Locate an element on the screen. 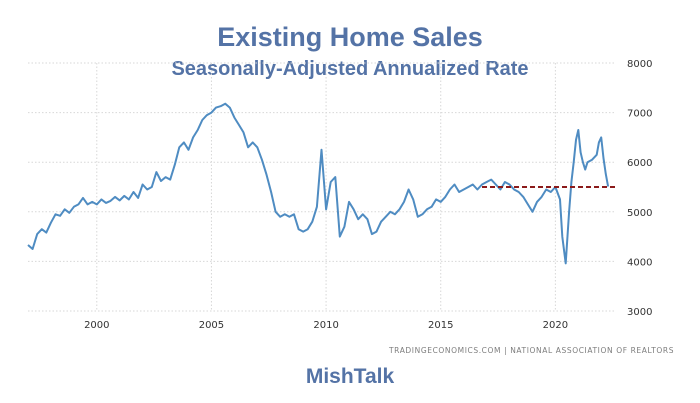  chart-subtitle: Seasonally-Adjusted Annualized Rate is located at coordinates (350, 69).